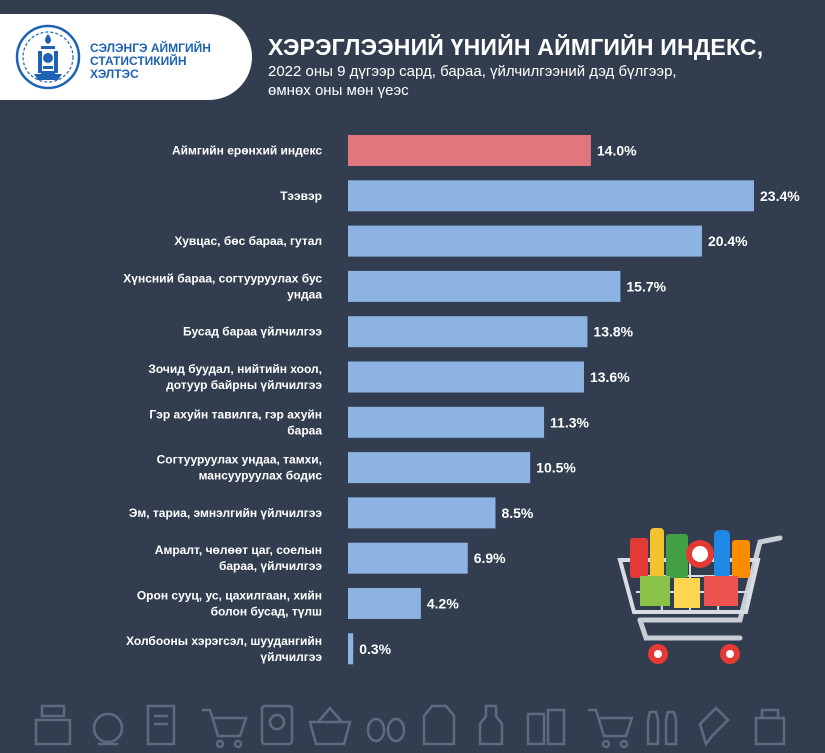 This screenshot has height=753, width=825. Describe the element at coordinates (222, 286) in the screenshot. I see `category-label: Хүнсний бараа, согтууруулах бус ундаа` at that location.